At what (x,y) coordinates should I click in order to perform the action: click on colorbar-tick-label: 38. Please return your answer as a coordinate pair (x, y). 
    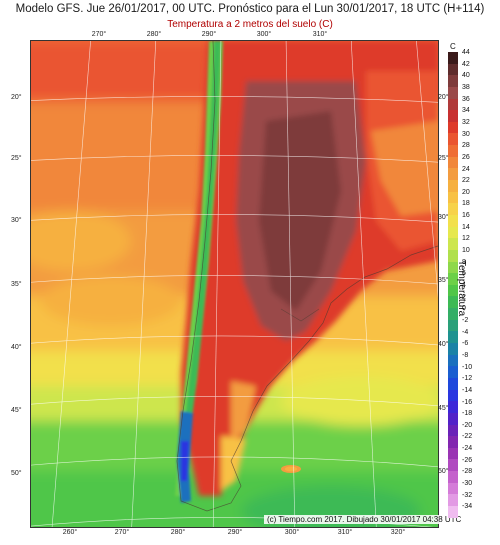
    Looking at the image, I should click on (466, 87).